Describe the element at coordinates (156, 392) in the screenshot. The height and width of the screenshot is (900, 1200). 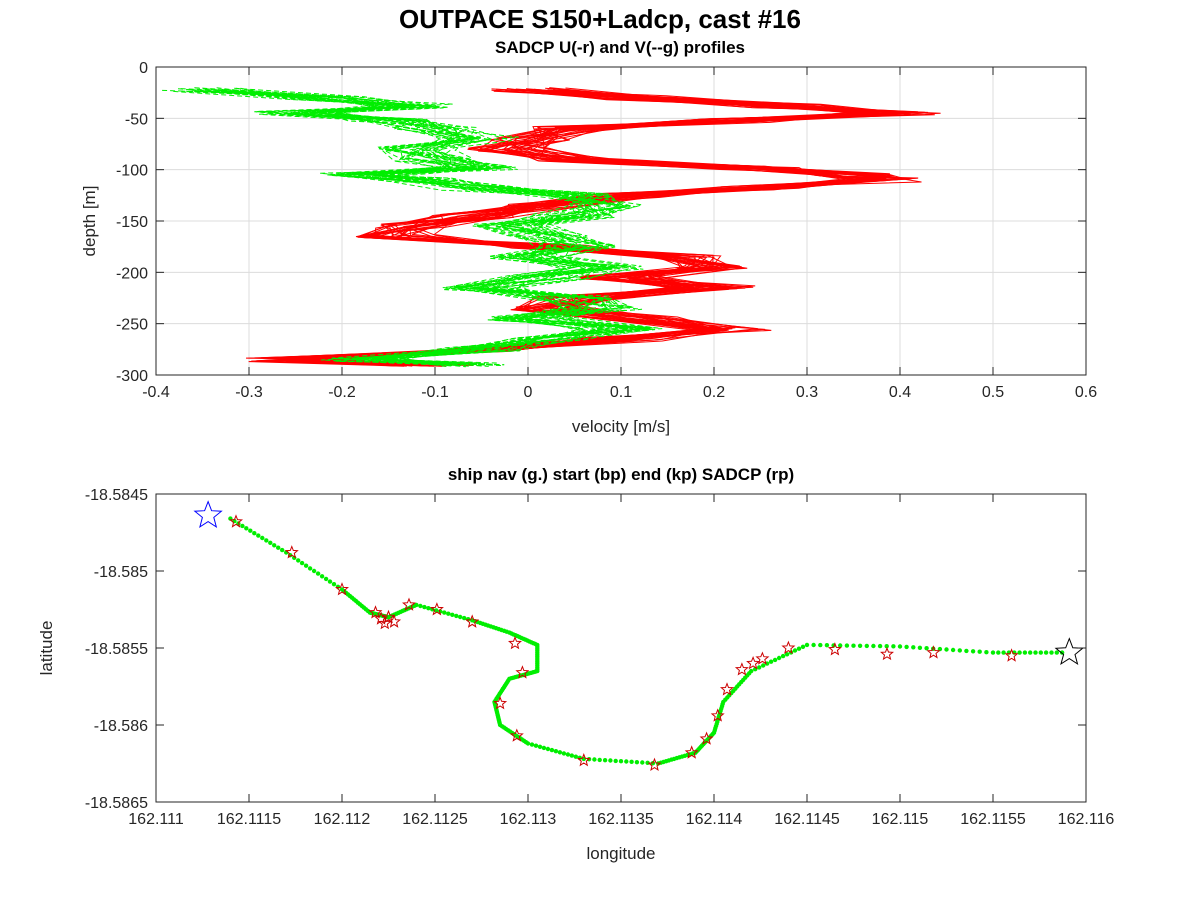
I see `profile-xtick-label: -0.4` at that location.